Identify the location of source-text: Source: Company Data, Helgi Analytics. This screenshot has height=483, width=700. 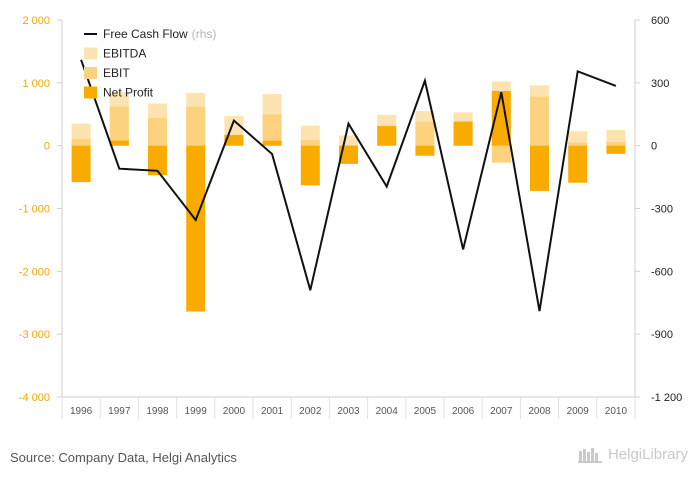
(123, 457).